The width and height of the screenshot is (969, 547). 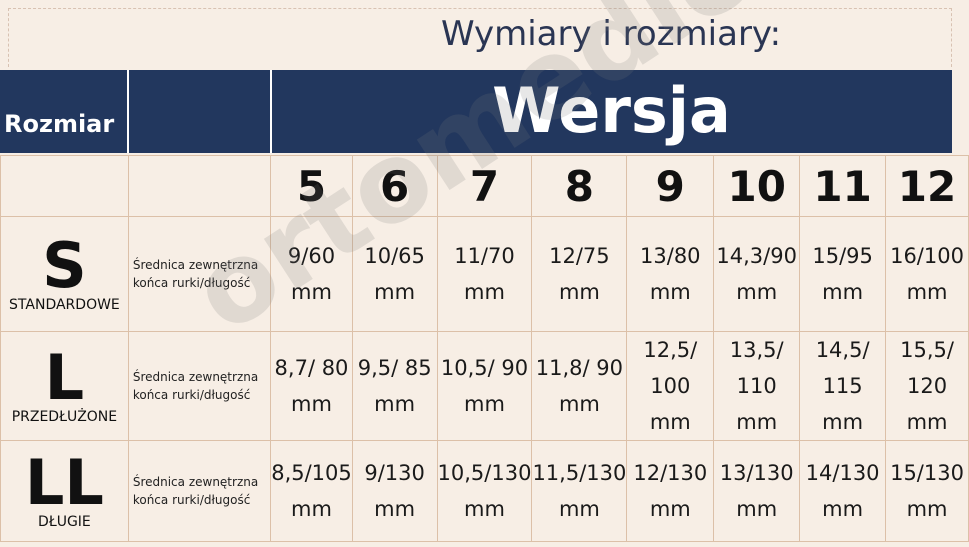 What do you see at coordinates (311, 491) in the screenshot?
I see `value-cell: 8,5/105 mm` at bounding box center [311, 491].